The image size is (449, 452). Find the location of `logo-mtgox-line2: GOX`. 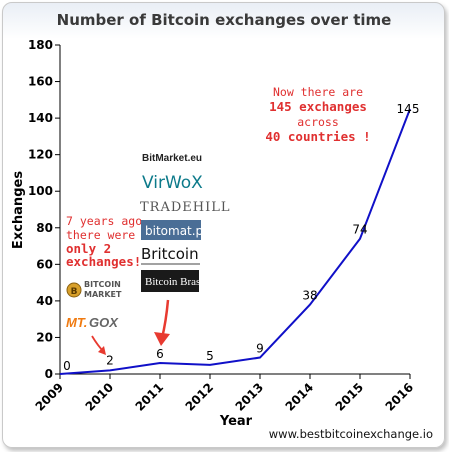

logo-mtgox-line2: GOX is located at coordinates (104, 322).